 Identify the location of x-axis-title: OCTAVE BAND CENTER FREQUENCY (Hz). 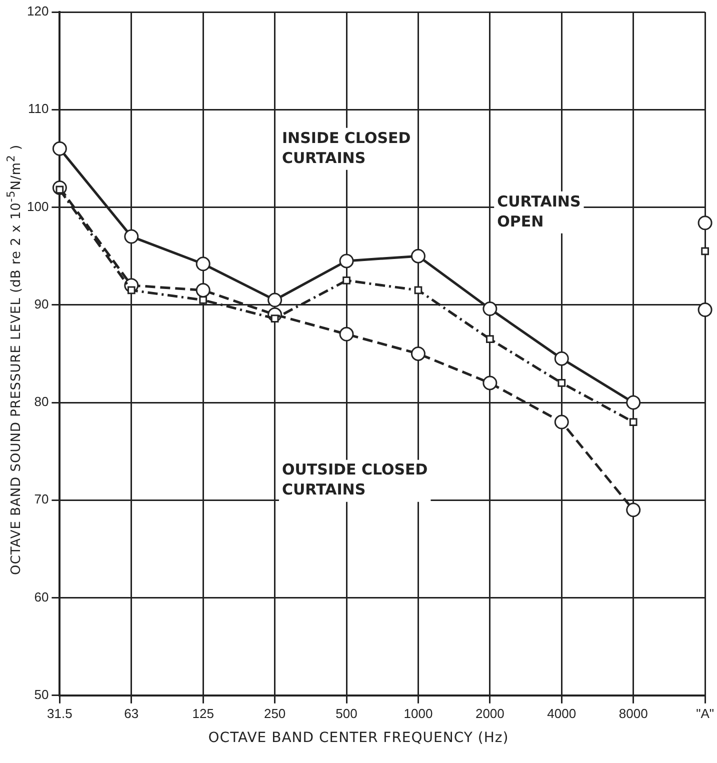
(358, 738).